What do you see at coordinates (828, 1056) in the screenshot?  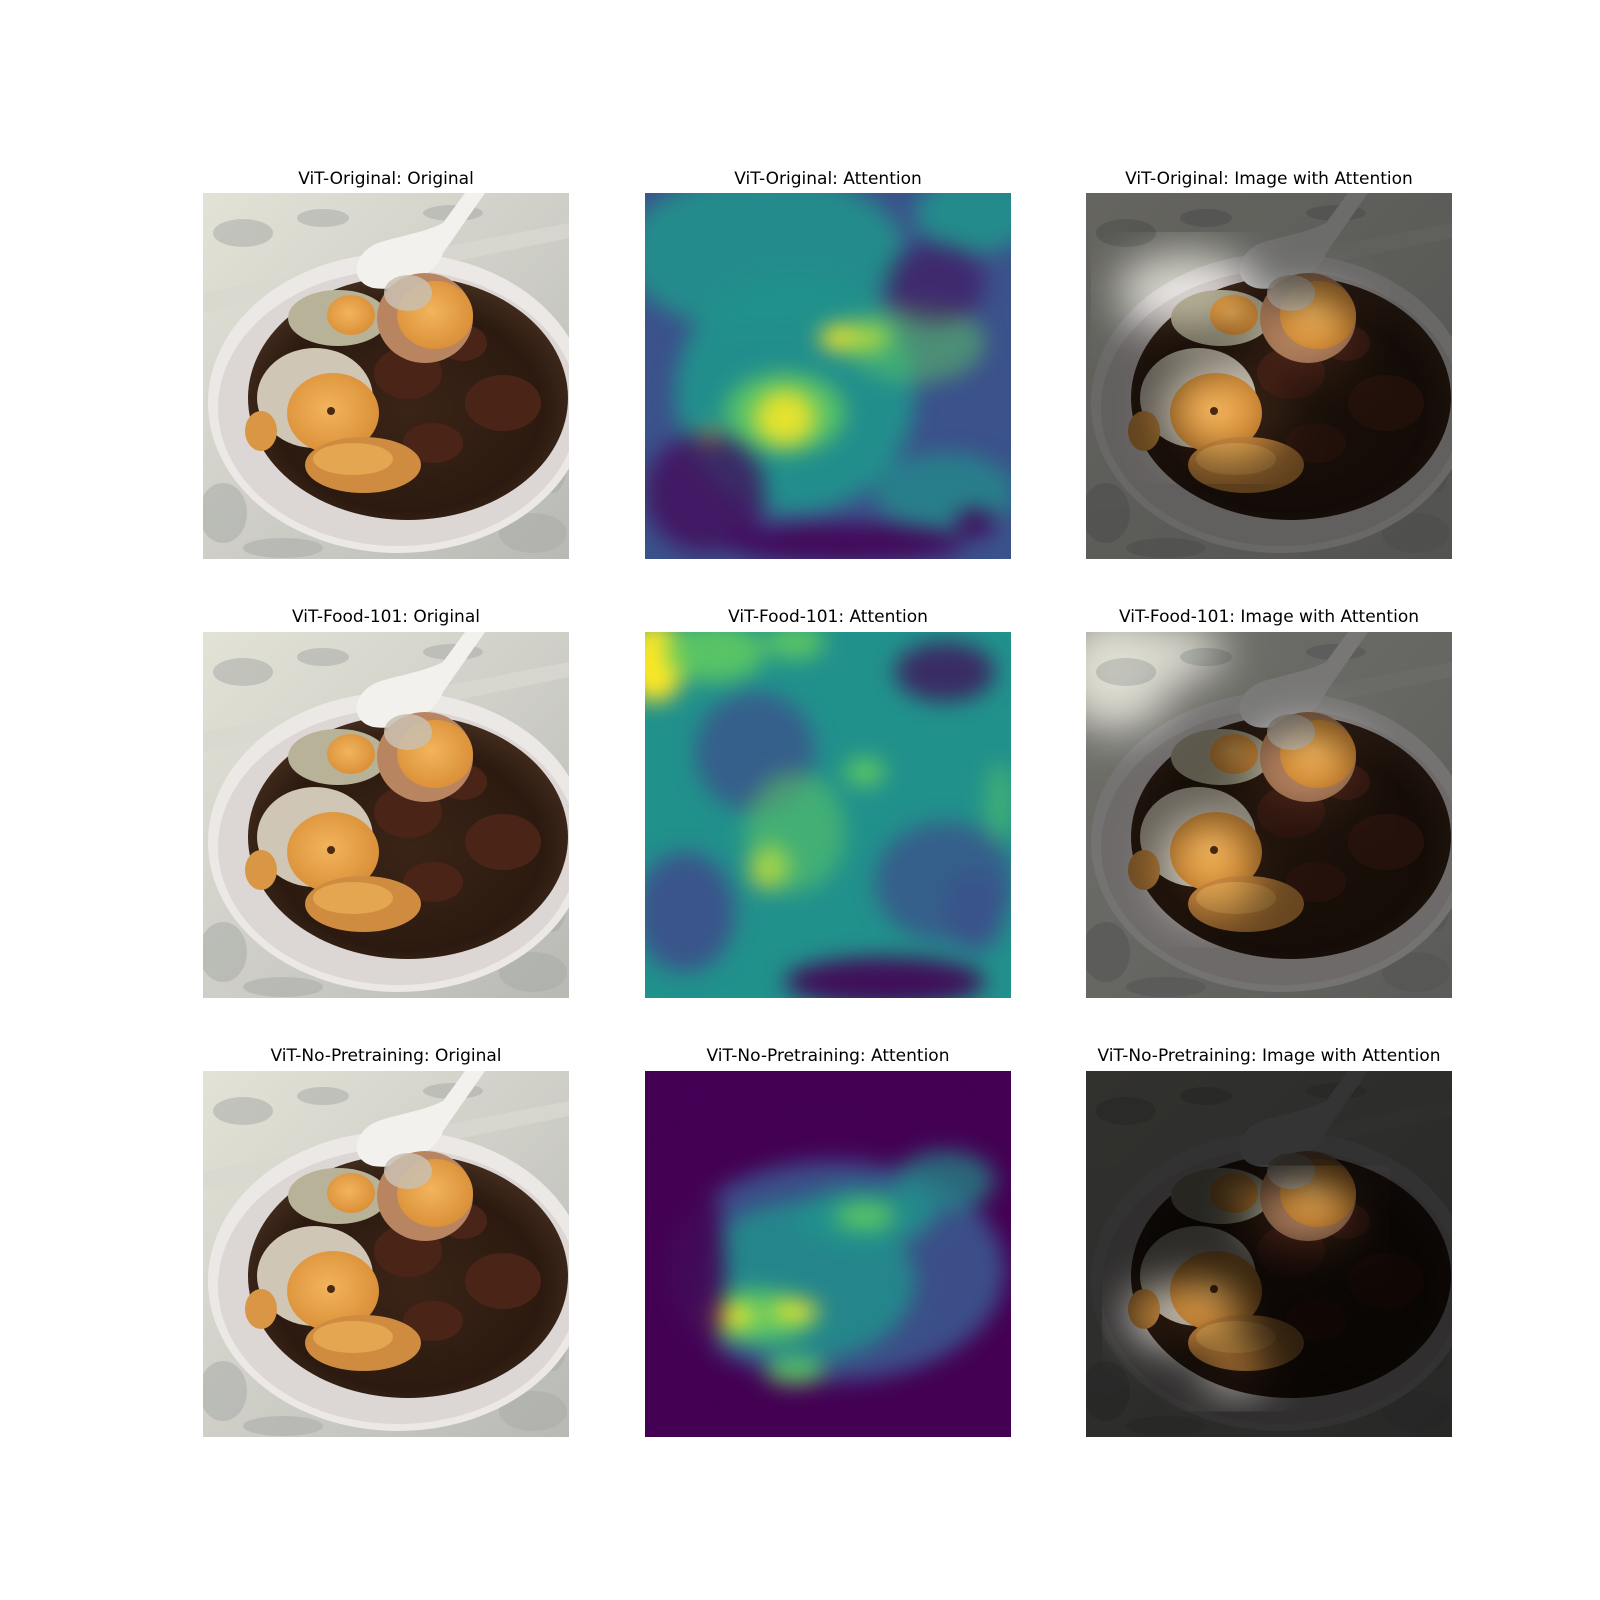 I see `panel-title-vit-nopretrain-attention: ViT-No-Pretraining: Attention` at bounding box center [828, 1056].